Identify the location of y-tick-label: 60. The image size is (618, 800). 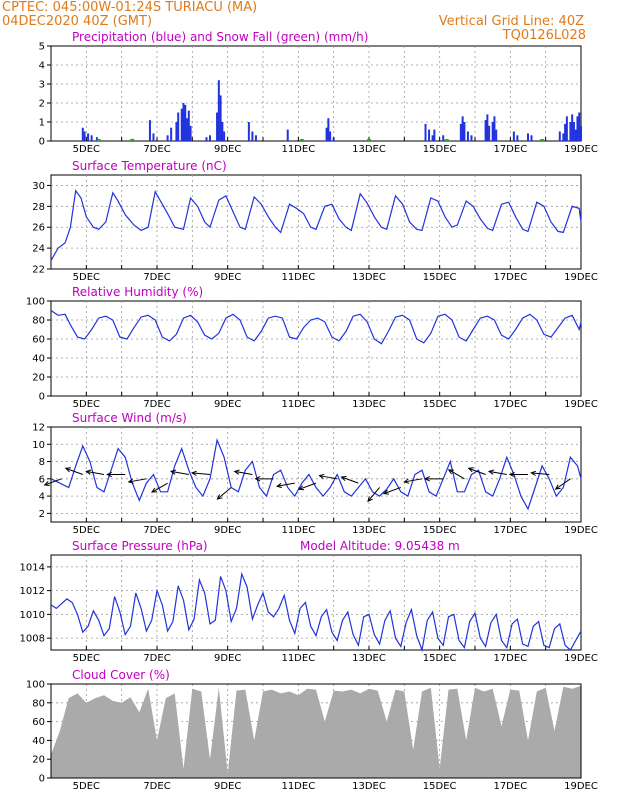
(38, 722).